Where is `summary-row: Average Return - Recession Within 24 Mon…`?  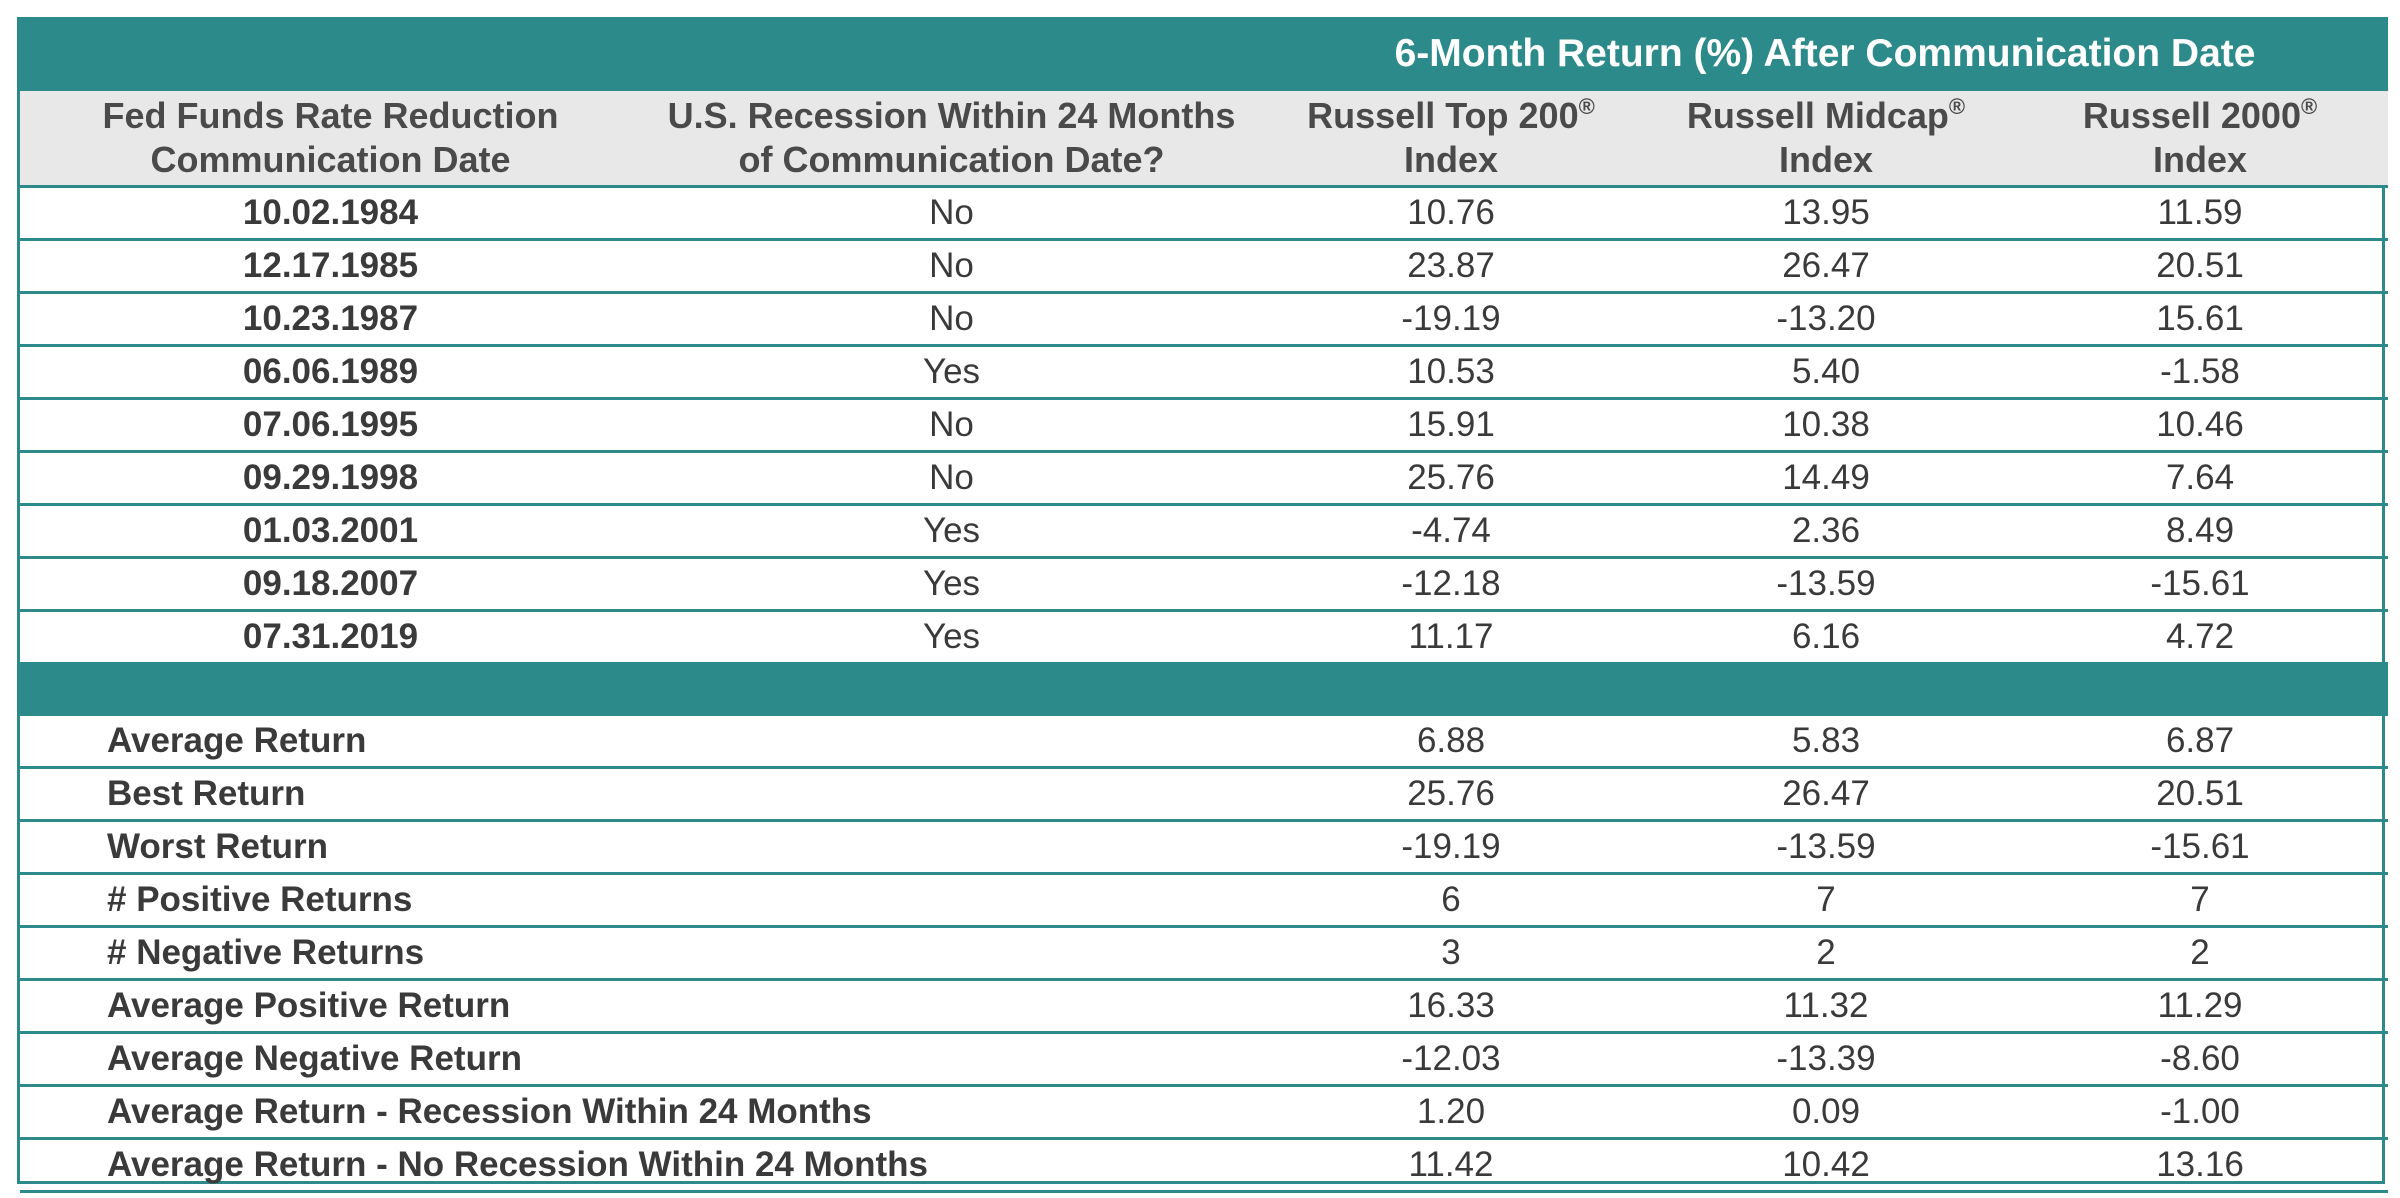 summary-row: Average Return - Recession Within 24 Mon… is located at coordinates (1204, 1112).